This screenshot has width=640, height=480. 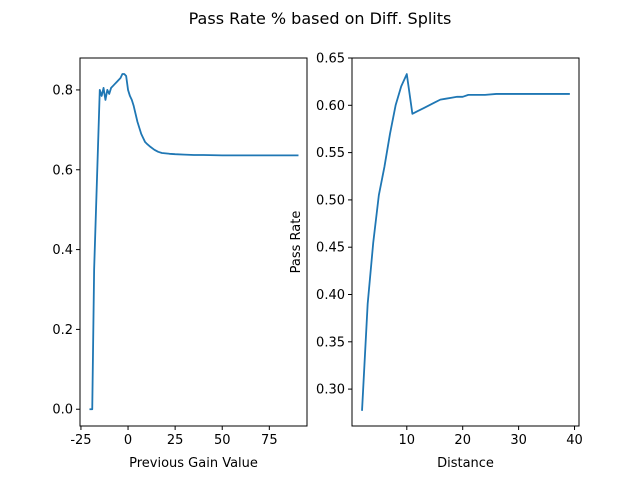 I want to click on left-x-tick-label: -25, so click(x=80, y=440).